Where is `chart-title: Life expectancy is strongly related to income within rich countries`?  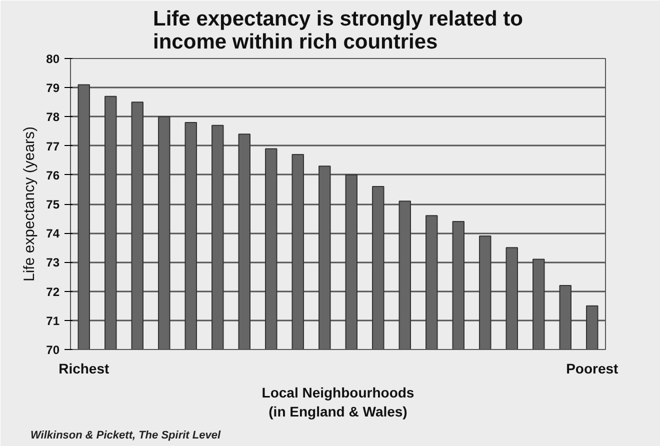
chart-title: Life expectancy is strongly related to income within rich countries is located at coordinates (338, 31).